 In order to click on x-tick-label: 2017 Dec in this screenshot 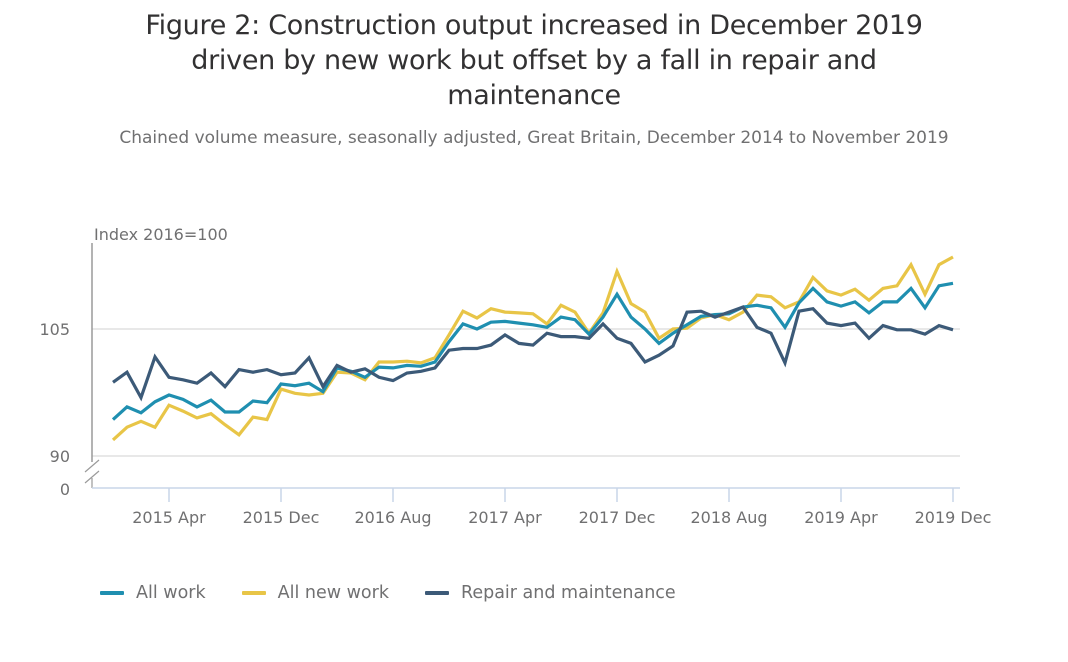, I will do `click(617, 517)`.